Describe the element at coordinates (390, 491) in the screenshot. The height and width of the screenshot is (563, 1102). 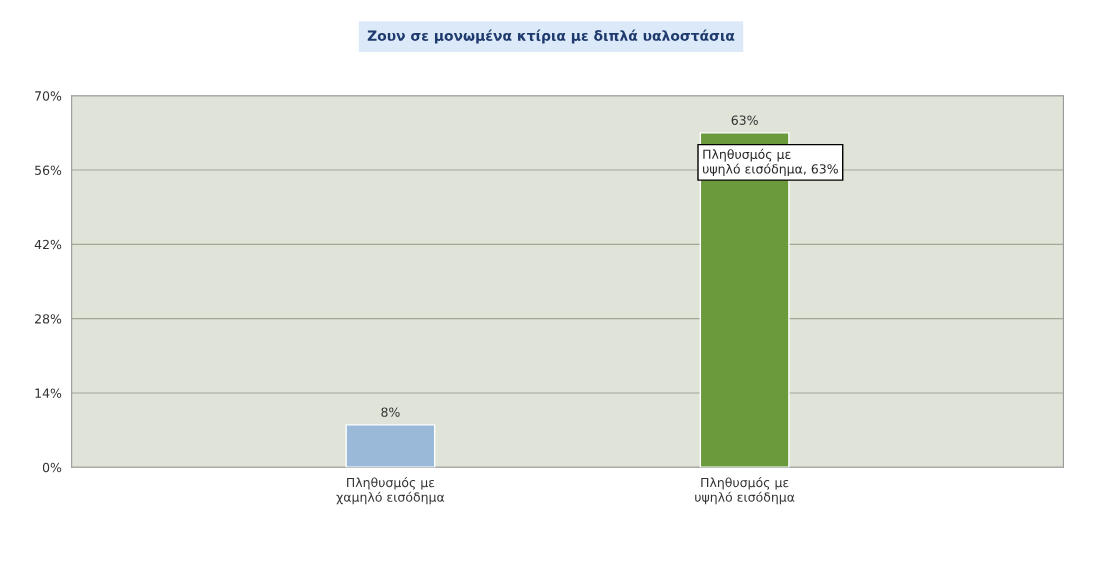
I see `x-tick-label: Πληθυσμός με χαμηλό εισόδημα` at that location.